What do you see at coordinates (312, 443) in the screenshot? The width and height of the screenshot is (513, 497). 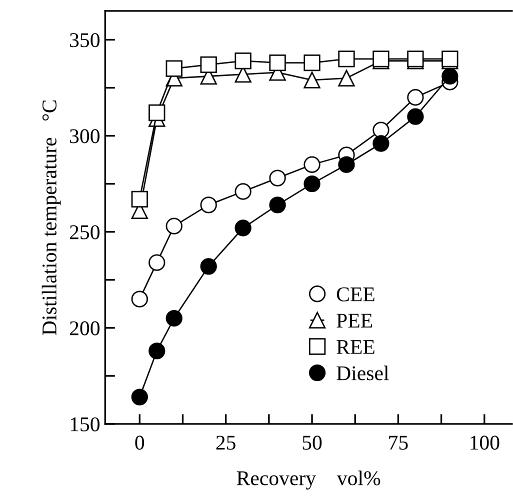 I see `x-tick-label: 50` at bounding box center [312, 443].